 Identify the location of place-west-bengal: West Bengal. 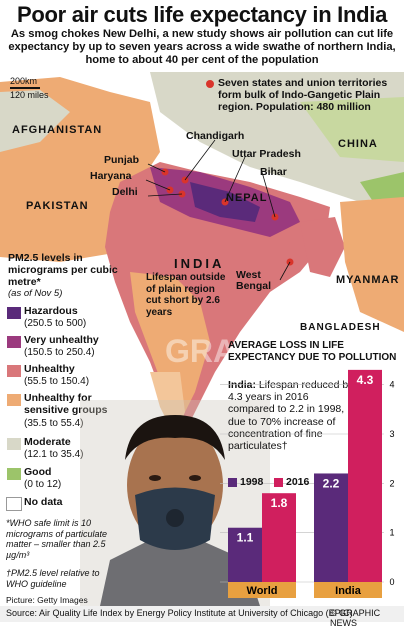
(254, 280).